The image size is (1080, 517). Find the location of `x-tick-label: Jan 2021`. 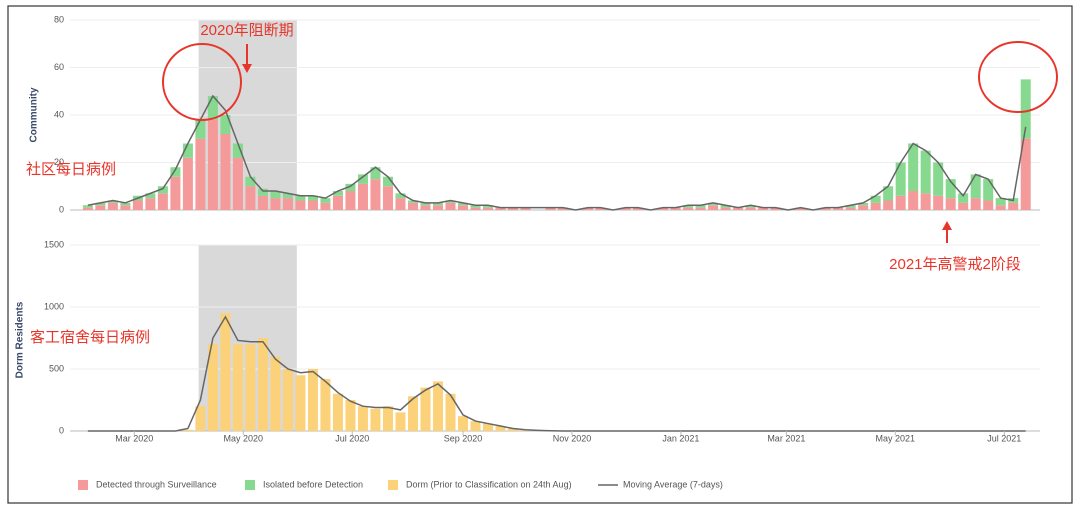

x-tick-label: Jan 2021 is located at coordinates (680, 438).